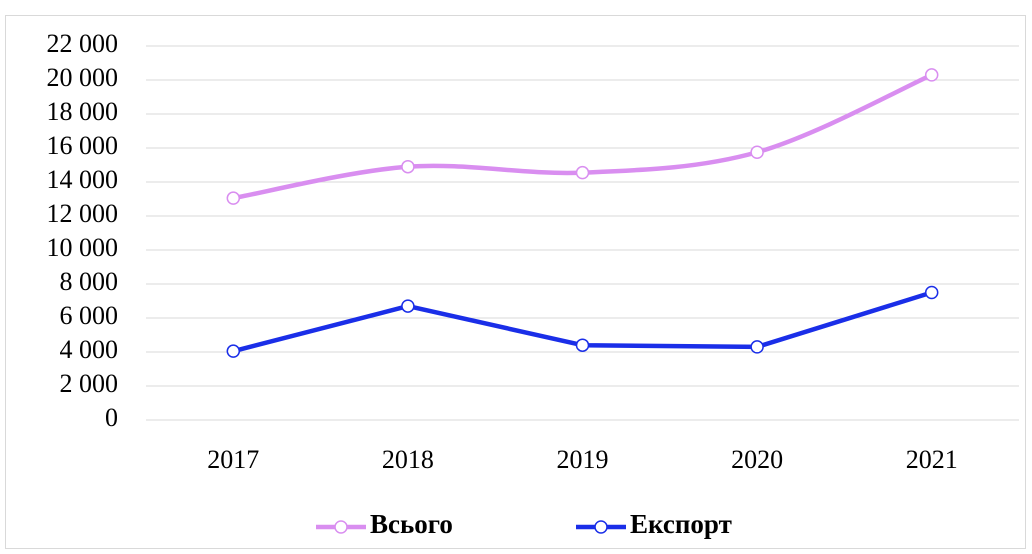 The width and height of the screenshot is (1032, 554). What do you see at coordinates (932, 459) in the screenshot?
I see `x-tick-label: 2021` at bounding box center [932, 459].